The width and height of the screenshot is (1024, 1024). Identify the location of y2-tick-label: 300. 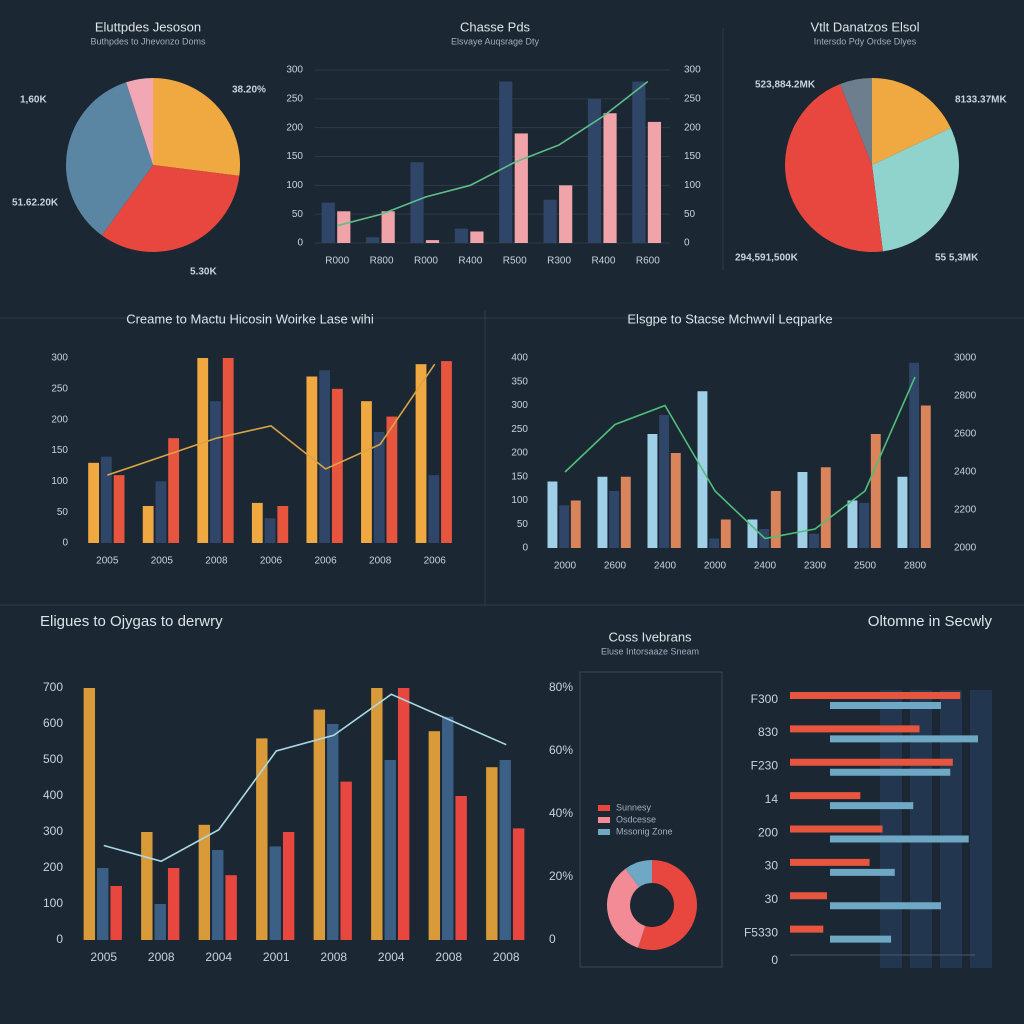
(692, 70).